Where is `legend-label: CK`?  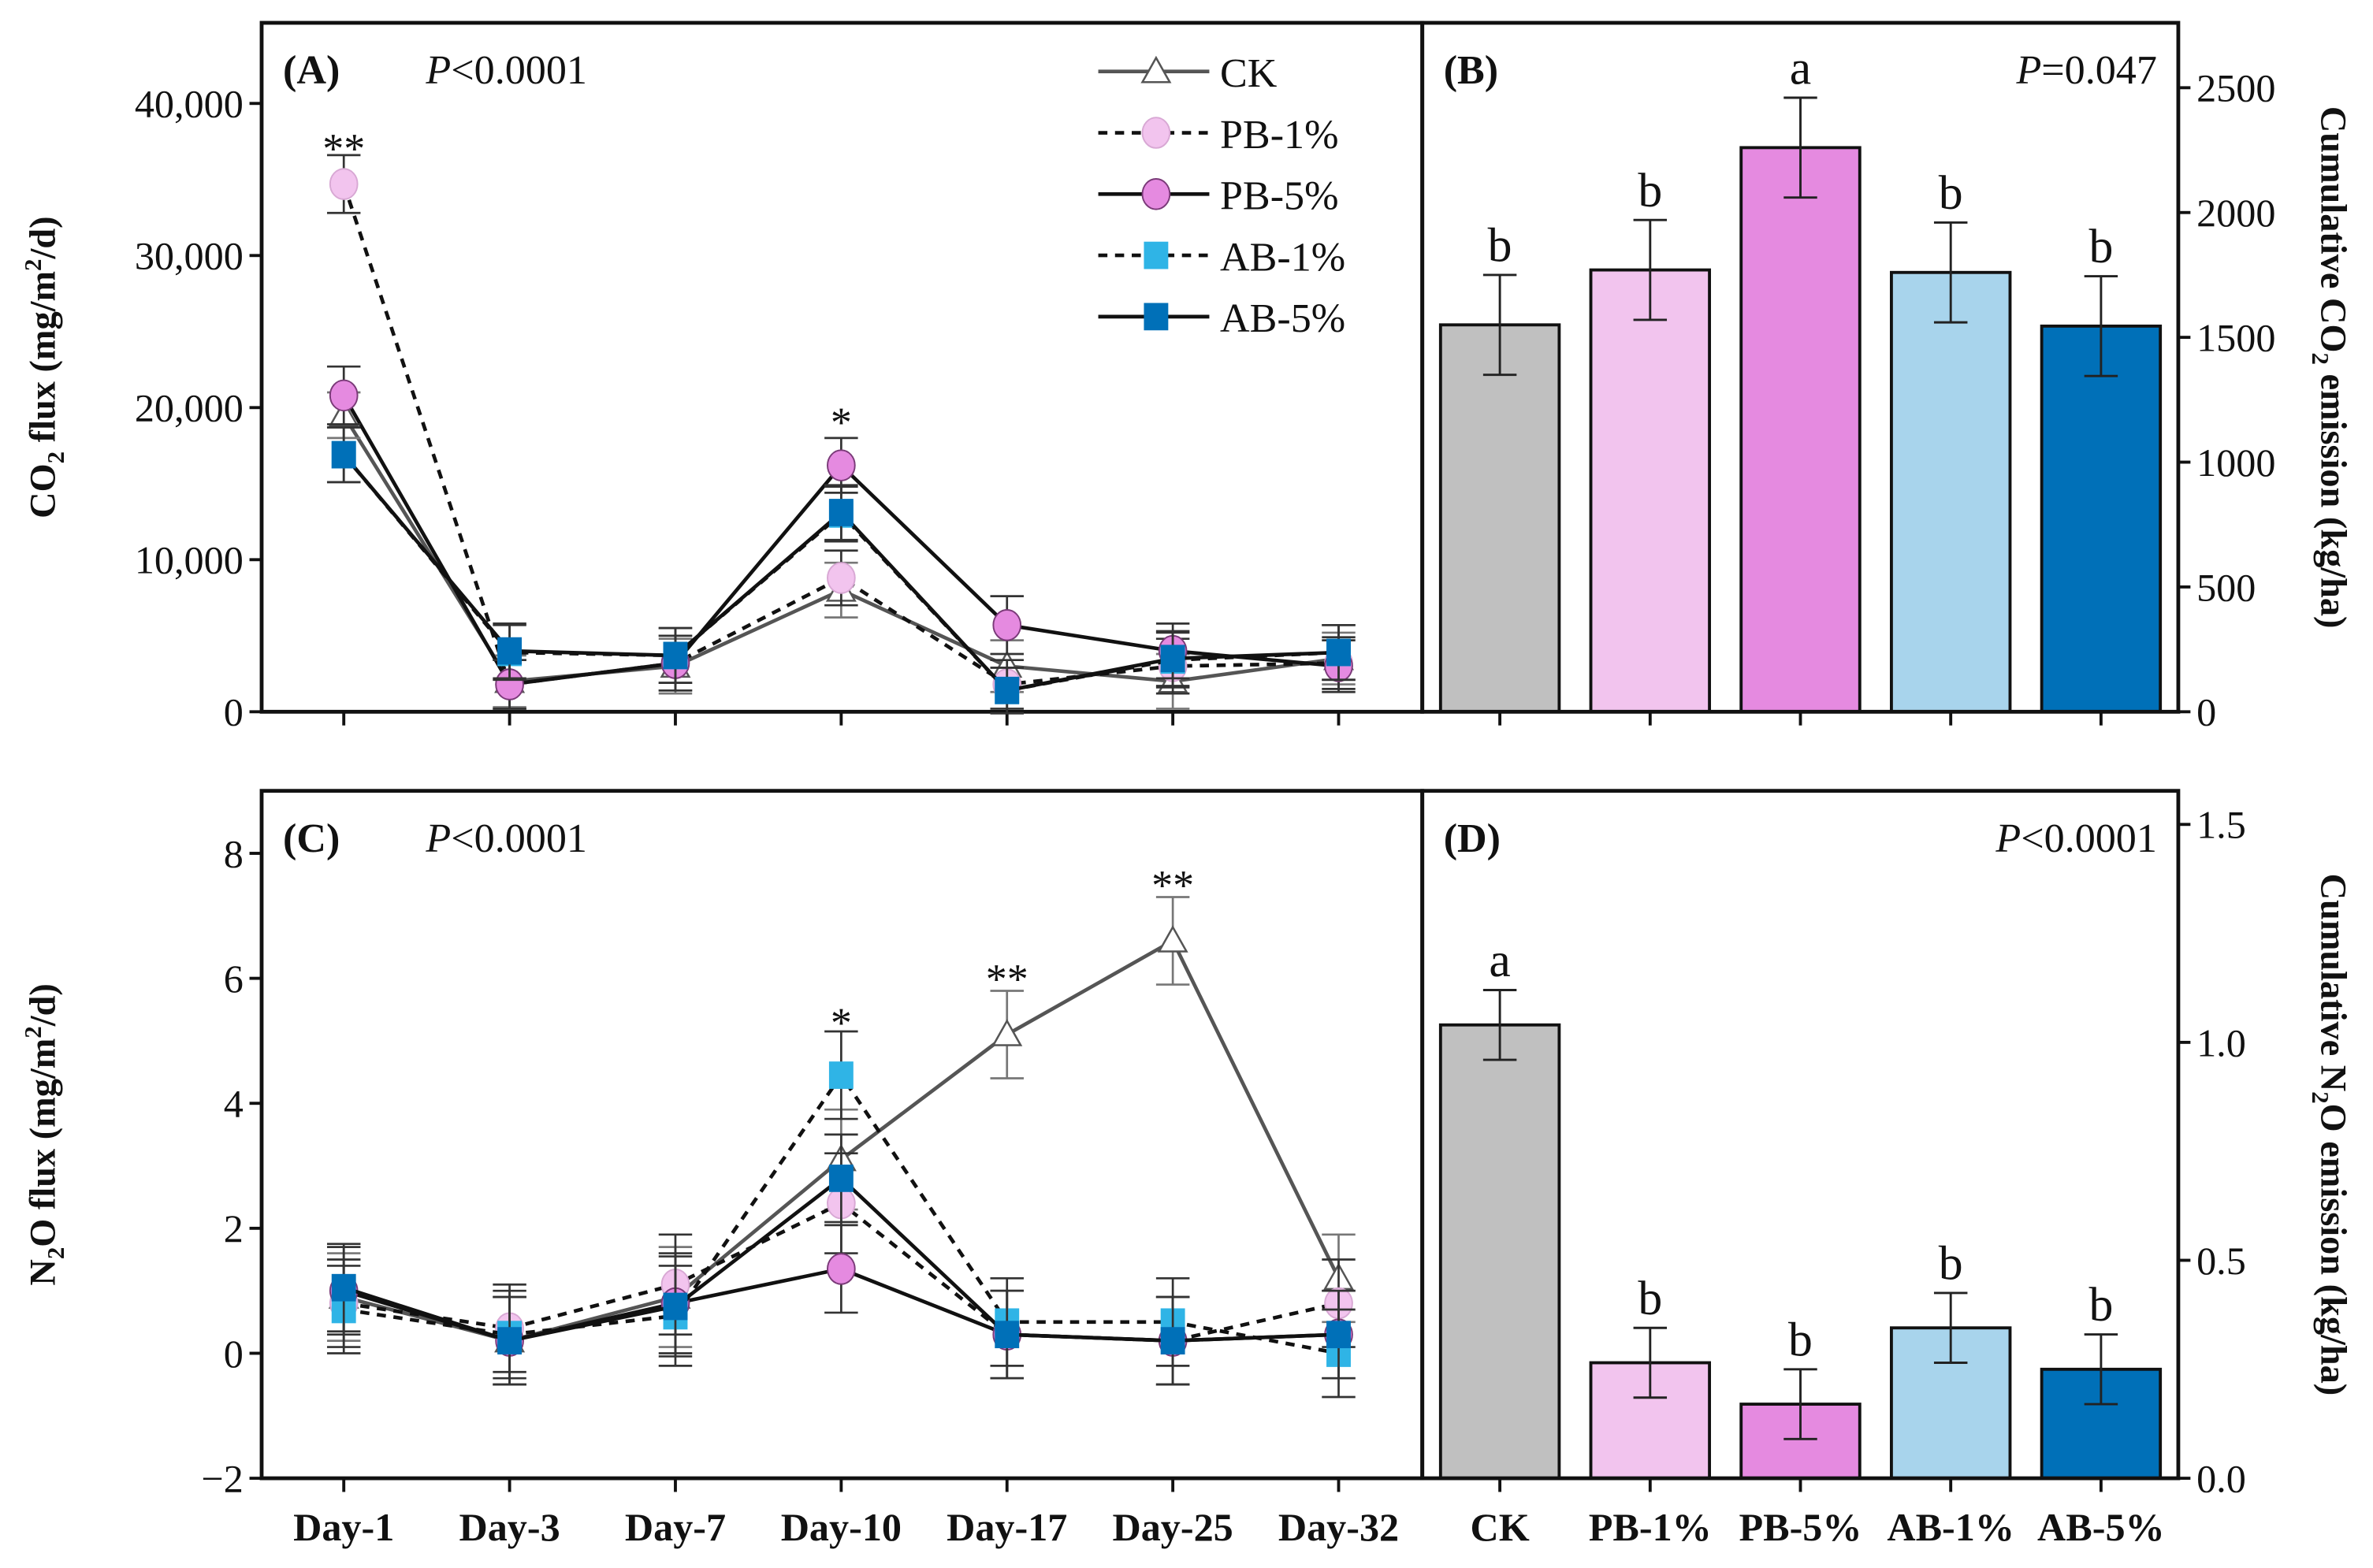
legend-label: CK is located at coordinates (1249, 73).